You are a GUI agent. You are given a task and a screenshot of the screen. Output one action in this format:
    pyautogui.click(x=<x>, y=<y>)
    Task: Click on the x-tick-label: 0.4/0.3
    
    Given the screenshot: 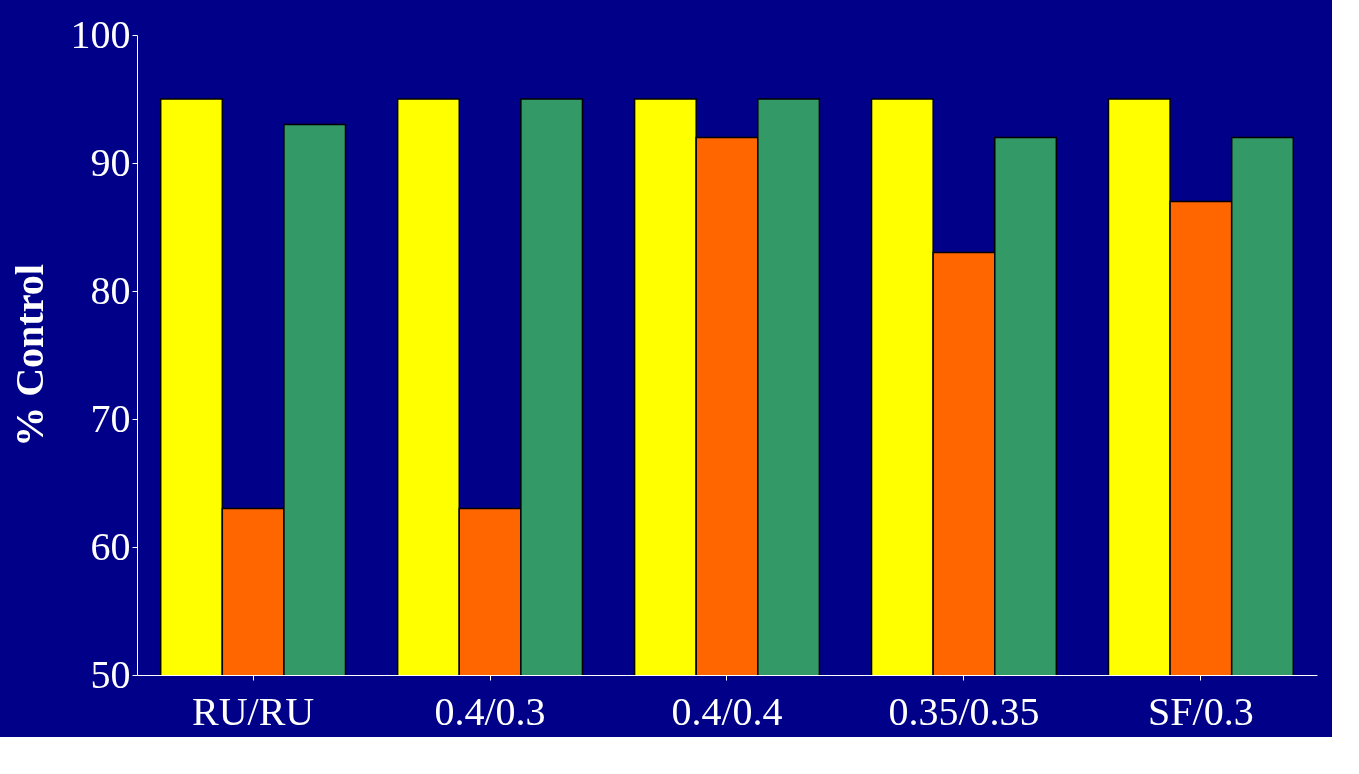 What is the action you would take?
    pyautogui.click(x=490, y=711)
    